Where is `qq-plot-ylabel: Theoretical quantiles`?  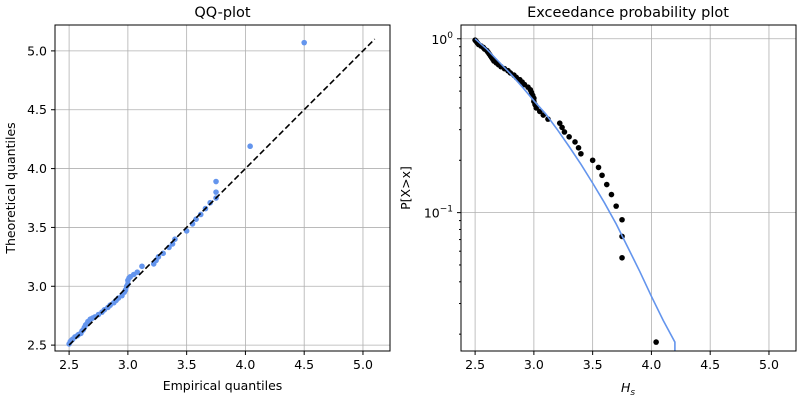
qq-plot-ylabel: Theoretical quantiles is located at coordinates (10, 188).